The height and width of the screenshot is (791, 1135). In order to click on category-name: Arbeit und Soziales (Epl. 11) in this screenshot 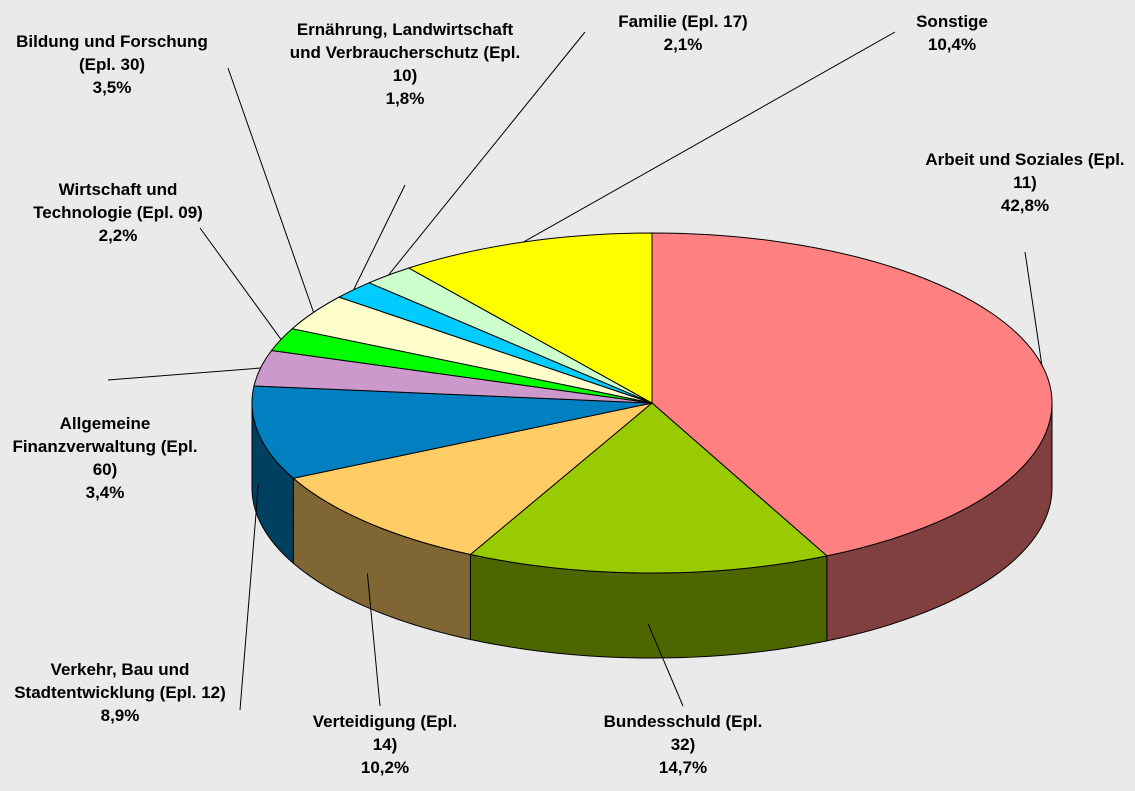, I will do `click(1025, 171)`.